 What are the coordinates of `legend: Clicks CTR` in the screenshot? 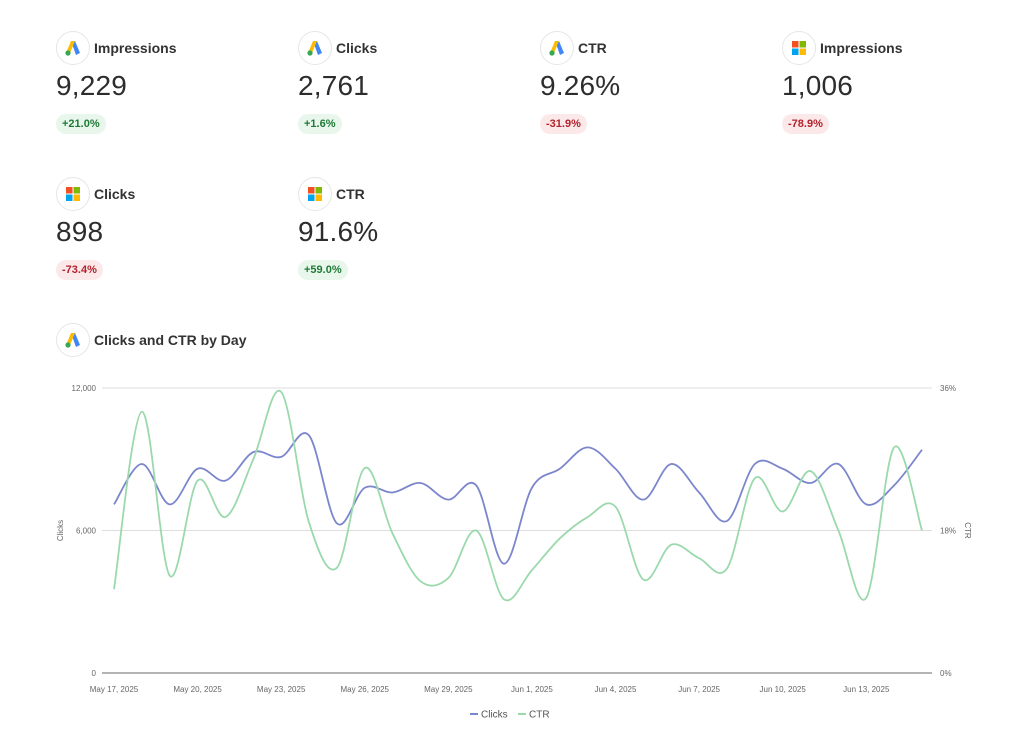 It's located at (510, 715).